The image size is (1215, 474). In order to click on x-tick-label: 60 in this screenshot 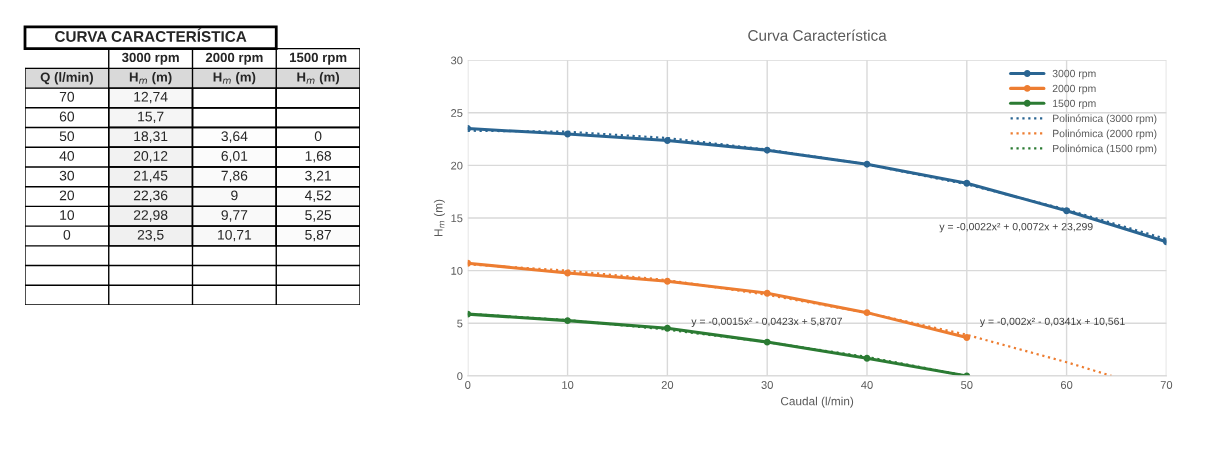, I will do `click(1066, 385)`.